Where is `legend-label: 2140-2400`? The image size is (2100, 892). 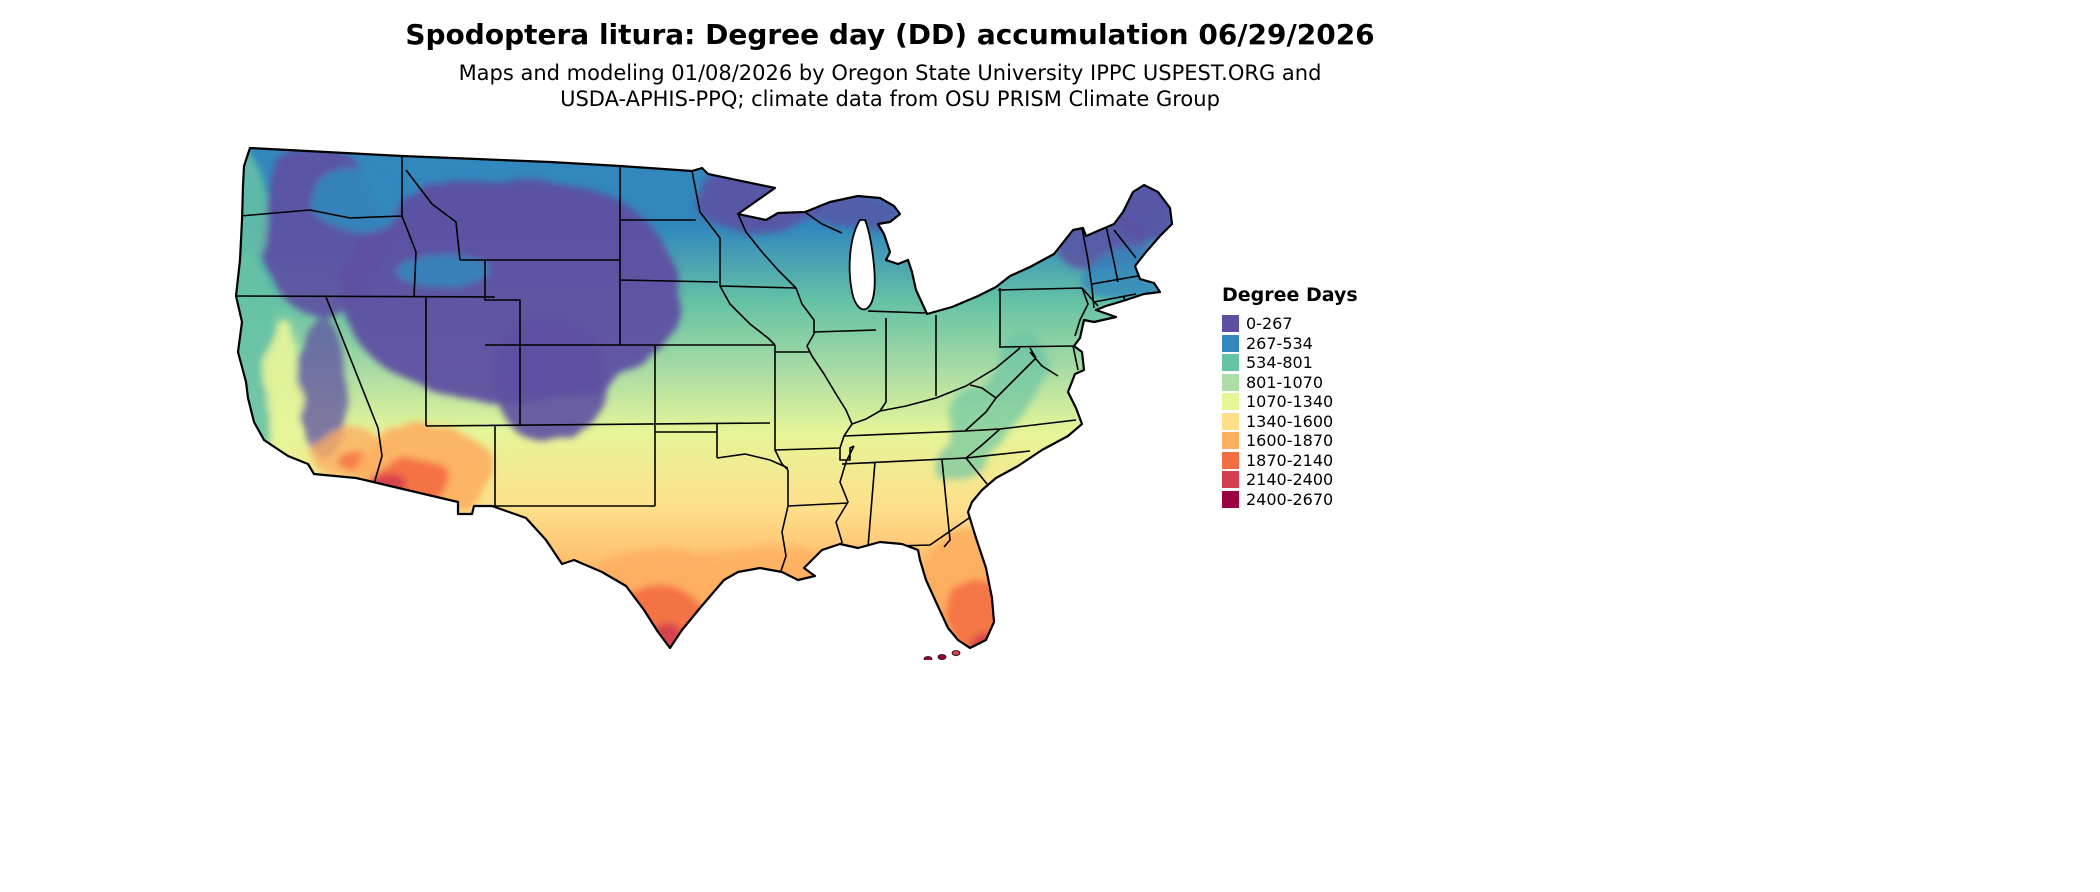 legend-label: 2140-2400 is located at coordinates (1290, 479).